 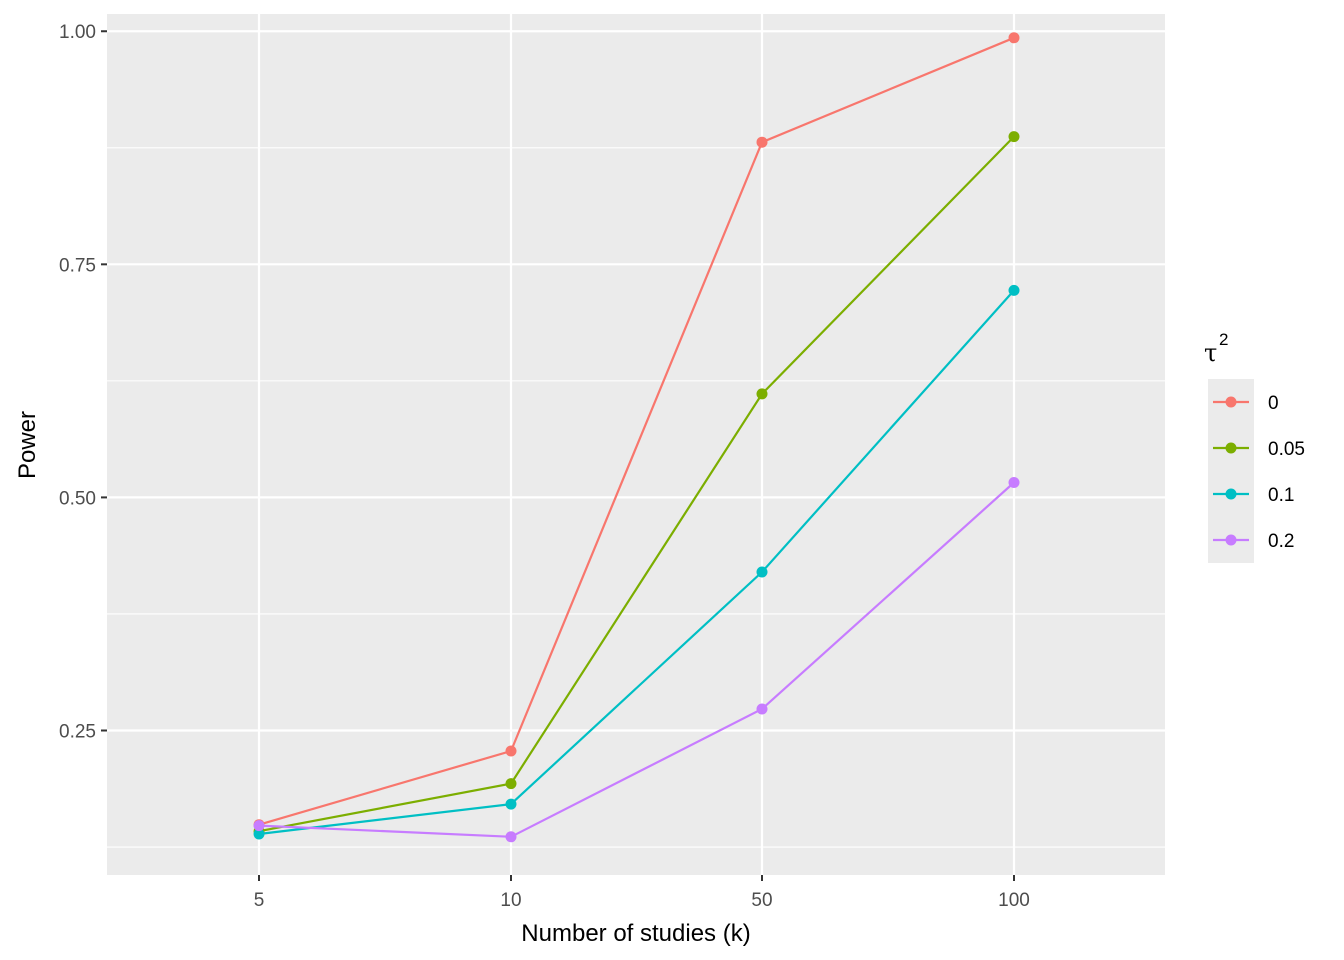 What do you see at coordinates (1210, 353) in the screenshot?
I see `legend-title: τ` at bounding box center [1210, 353].